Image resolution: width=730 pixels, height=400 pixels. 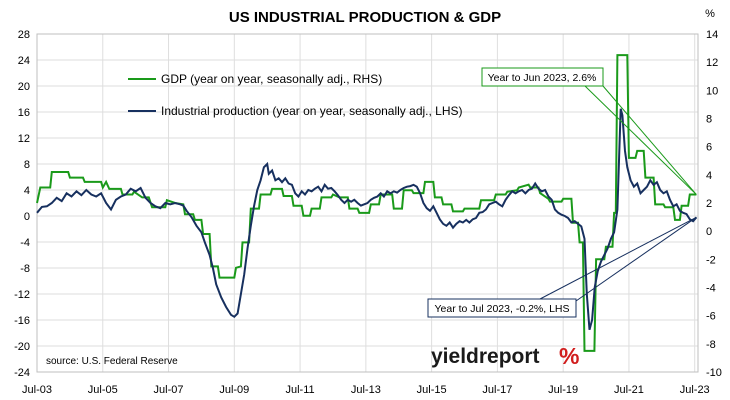 I want to click on yieldreport-logo: yieldreport %, so click(x=505, y=356).